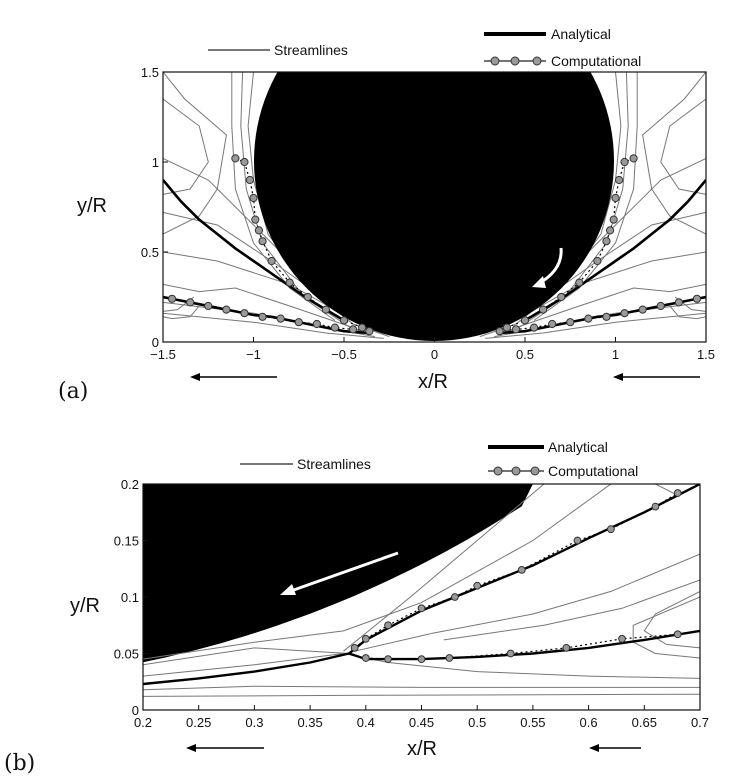 This screenshot has width=734, height=780. Describe the element at coordinates (143, 722) in the screenshot. I see `x-tick-label: 0.2` at that location.